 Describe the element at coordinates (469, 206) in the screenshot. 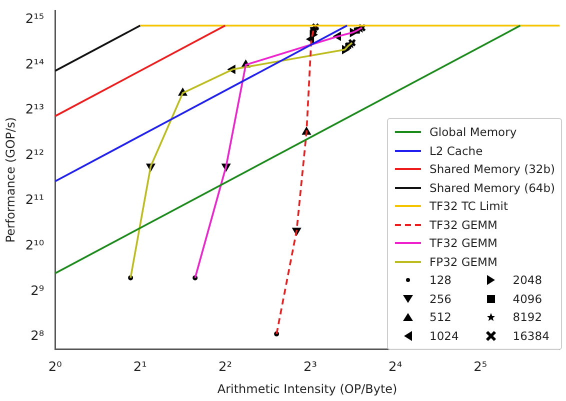

I see `legend-label: TF32 TC Limit` at that location.